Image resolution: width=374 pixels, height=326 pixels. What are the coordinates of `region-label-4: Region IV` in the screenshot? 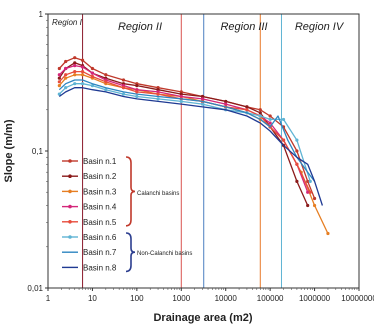 It's located at (320, 27).